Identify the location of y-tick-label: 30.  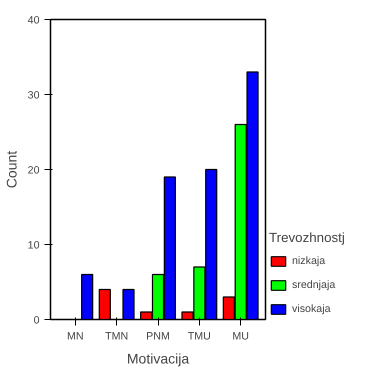
(34, 96).